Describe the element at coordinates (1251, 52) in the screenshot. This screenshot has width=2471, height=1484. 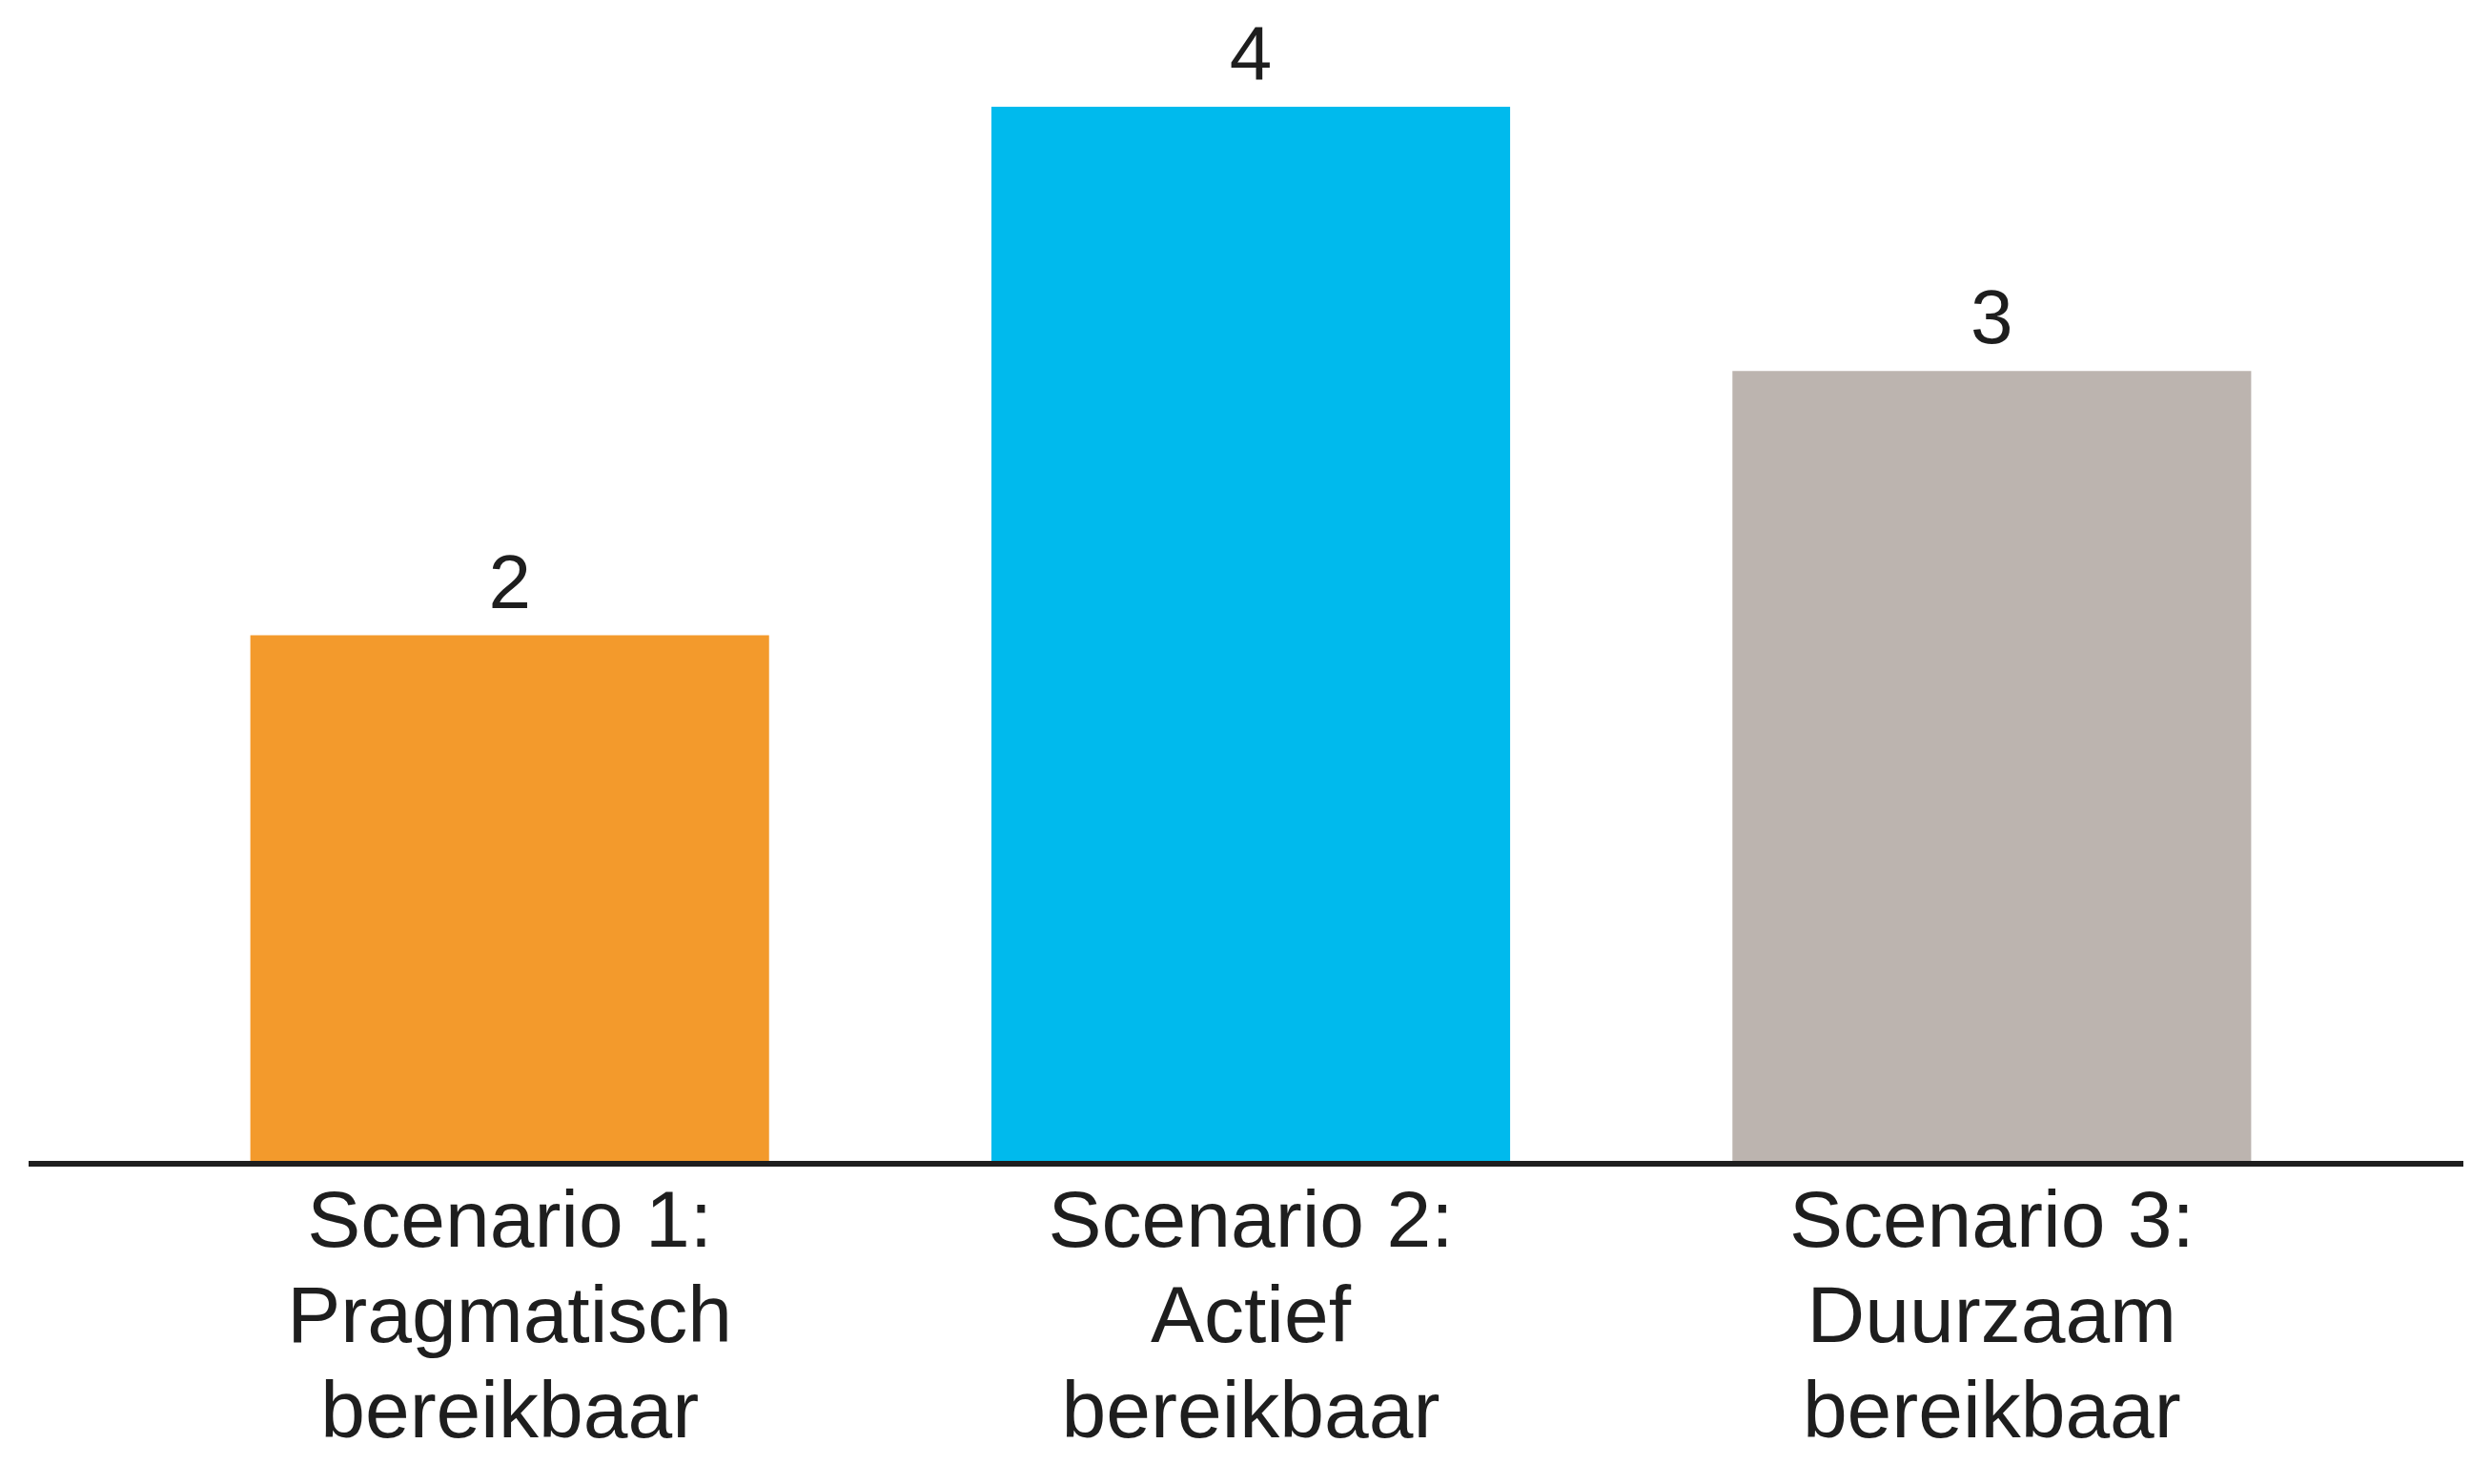
I see `data-label: 4` at that location.